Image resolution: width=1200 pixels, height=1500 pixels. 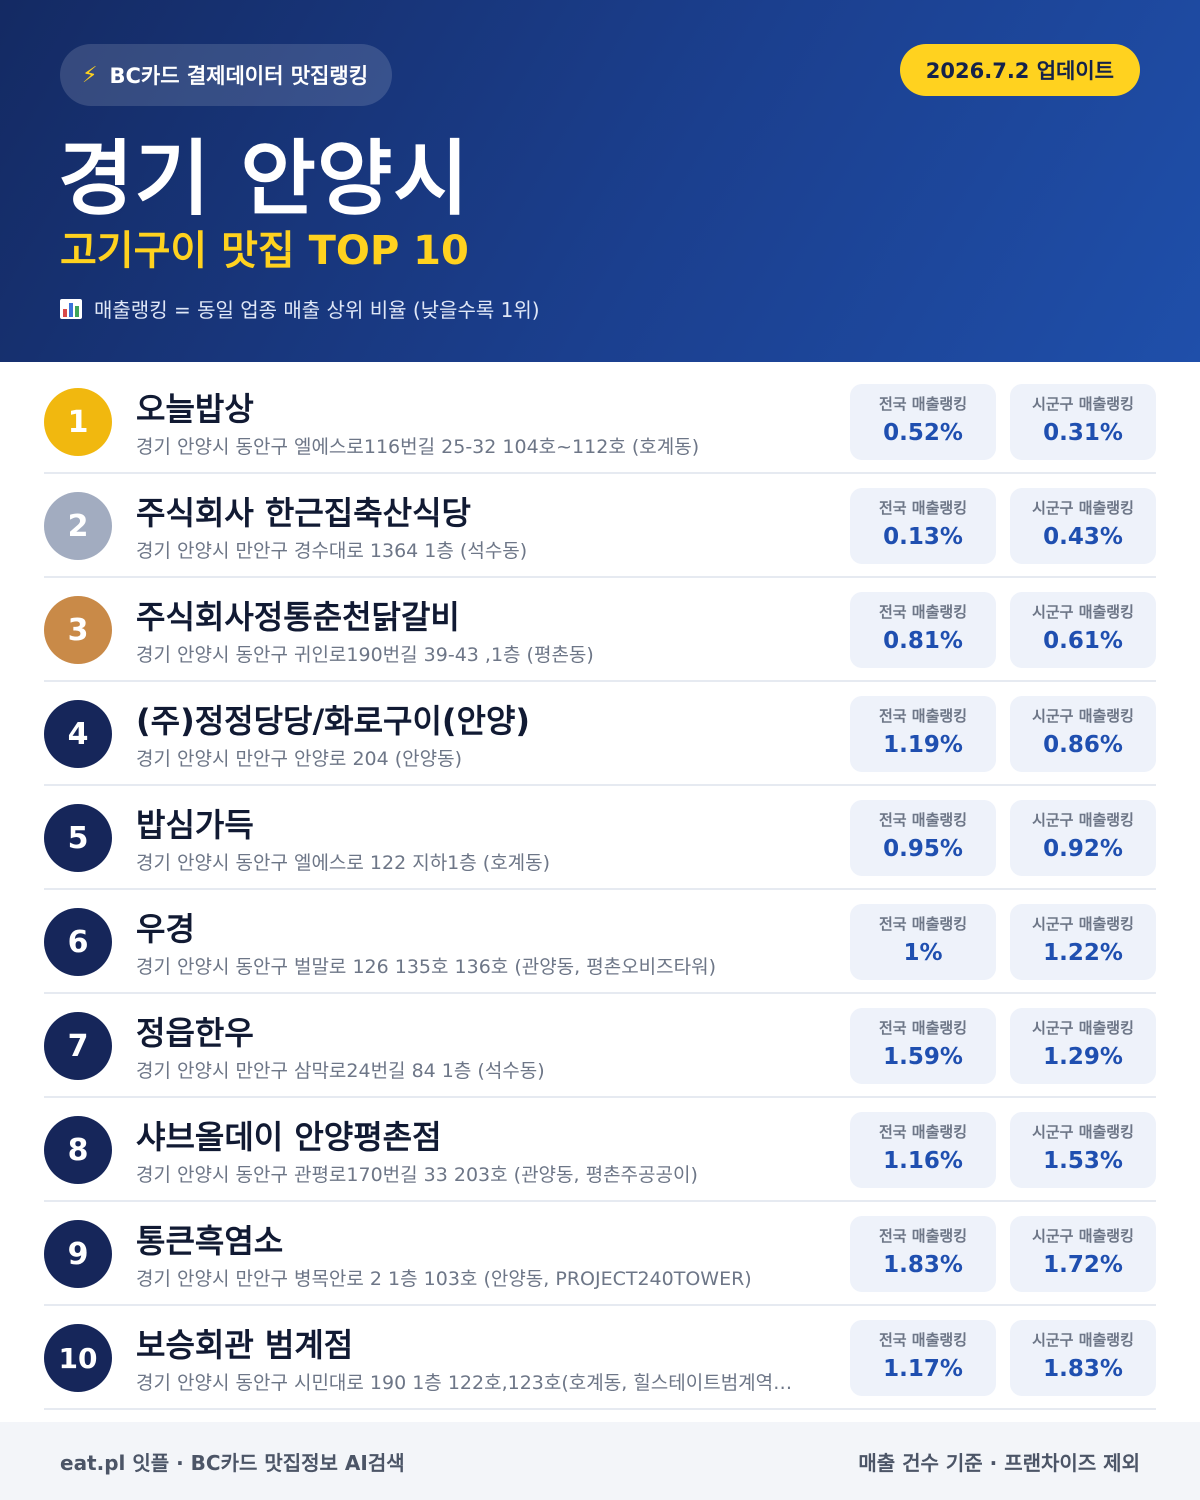 I want to click on local-rank-box: 시군구 매출랭킹 1.83%, so click(x=1083, y=1358).